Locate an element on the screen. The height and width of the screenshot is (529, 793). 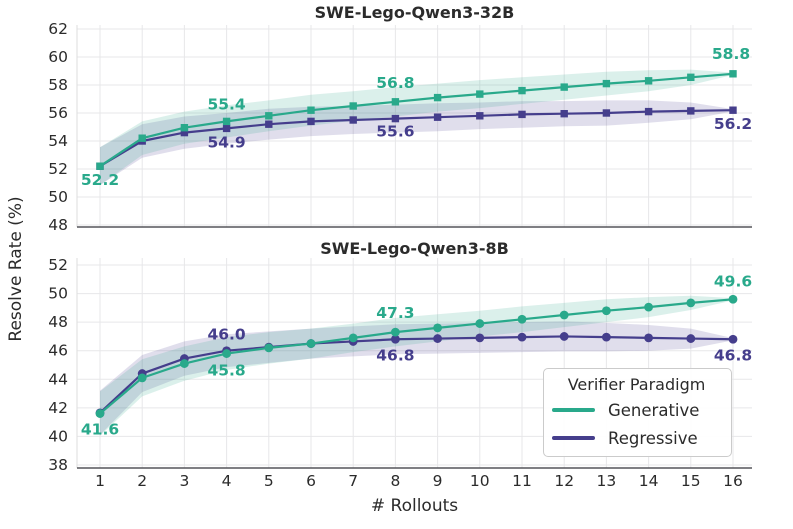
legend: Verifier Paradigm Generative Regressive is located at coordinates (637, 412).